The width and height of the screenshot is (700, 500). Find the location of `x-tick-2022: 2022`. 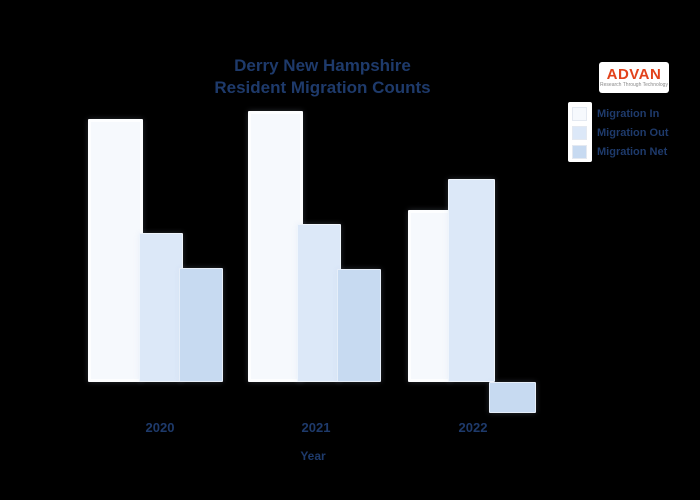

x-tick-2022: 2022 is located at coordinates (473, 427).